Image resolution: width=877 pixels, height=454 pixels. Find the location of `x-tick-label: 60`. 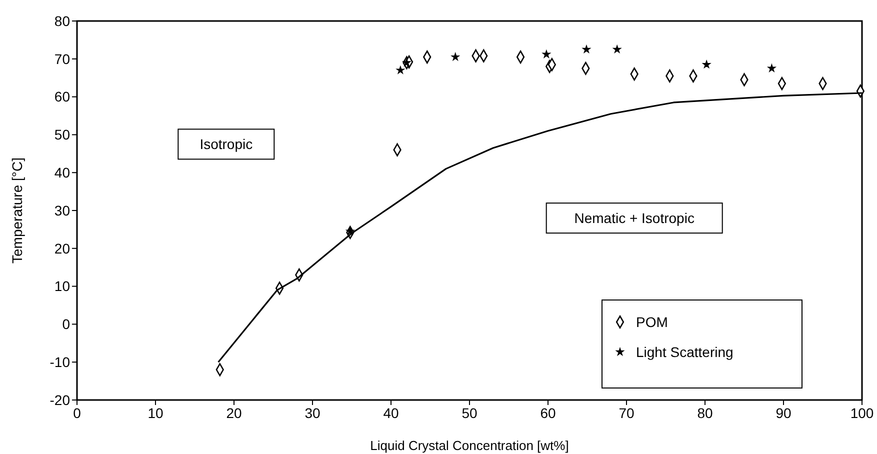

x-tick-label: 60 is located at coordinates (548, 413).